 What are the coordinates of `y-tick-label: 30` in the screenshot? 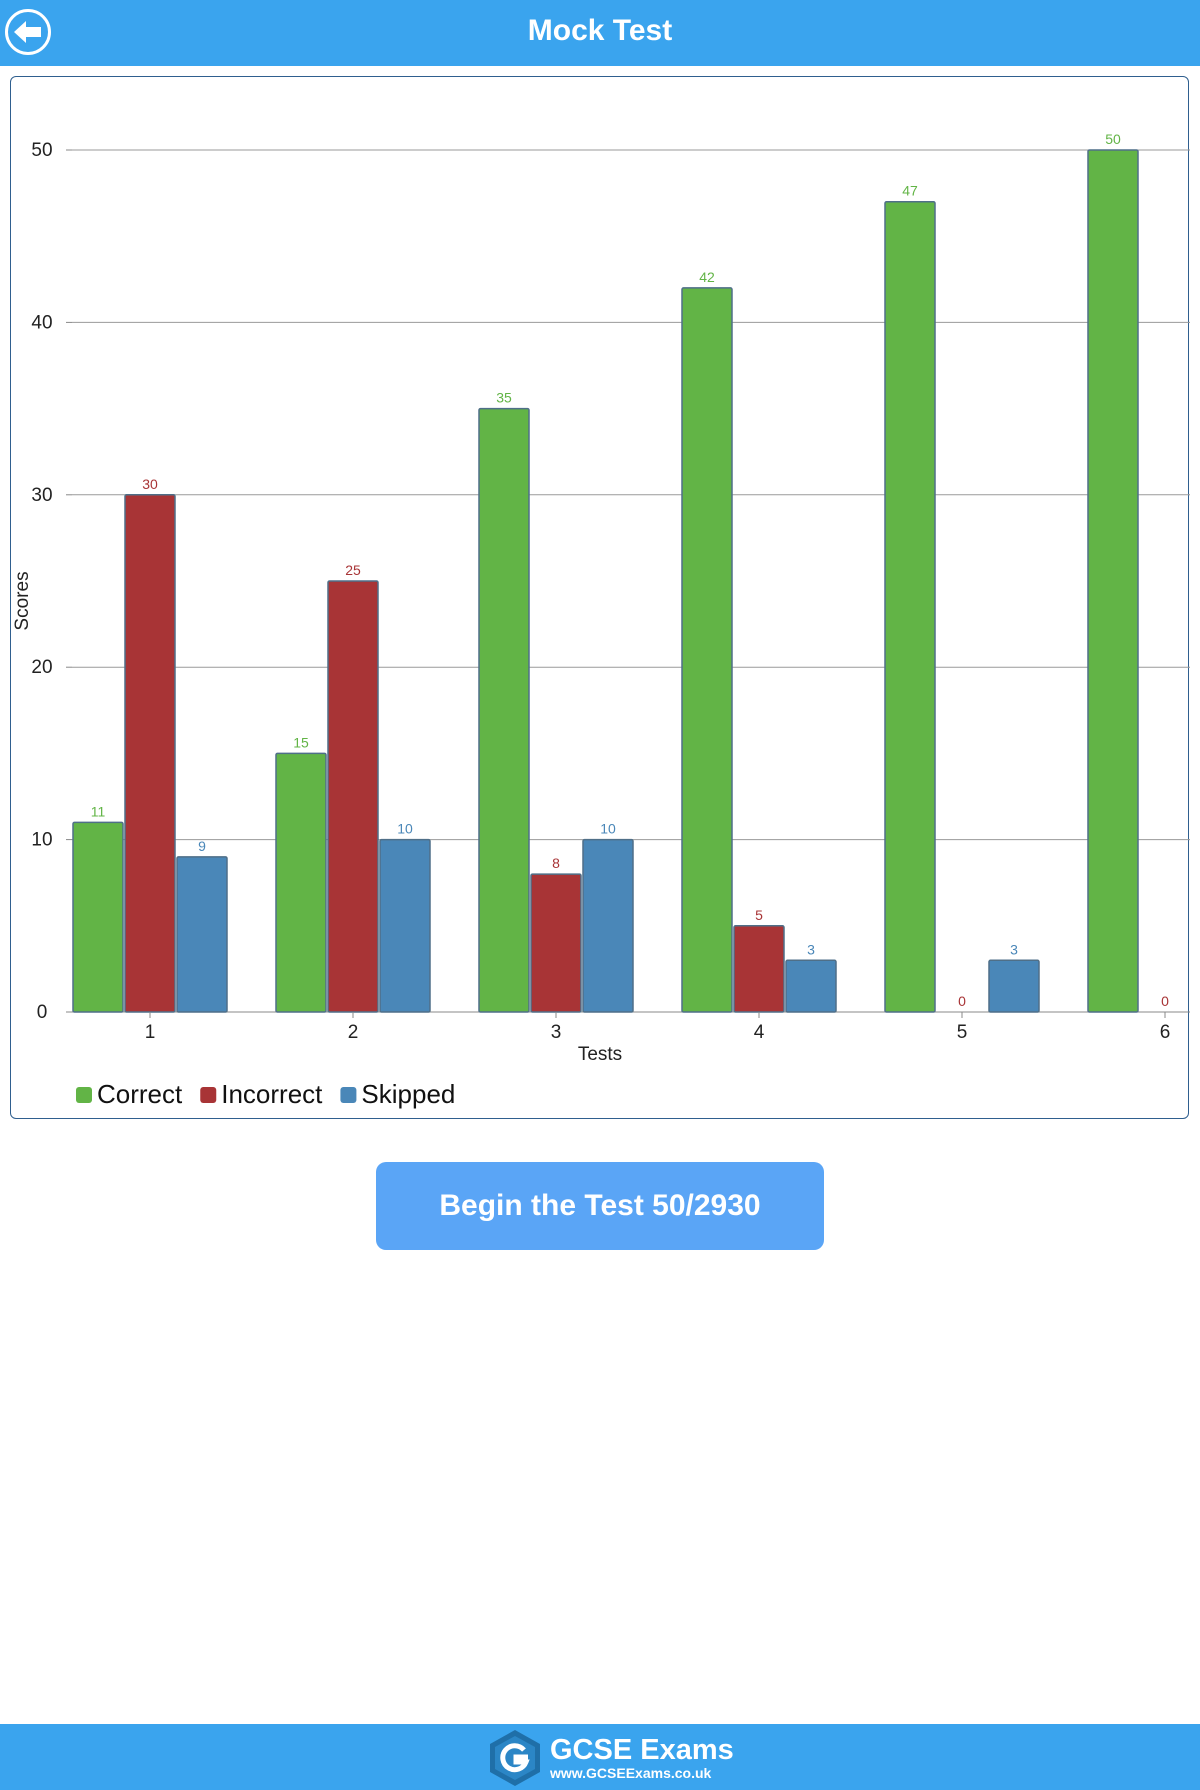 It's located at (41, 495).